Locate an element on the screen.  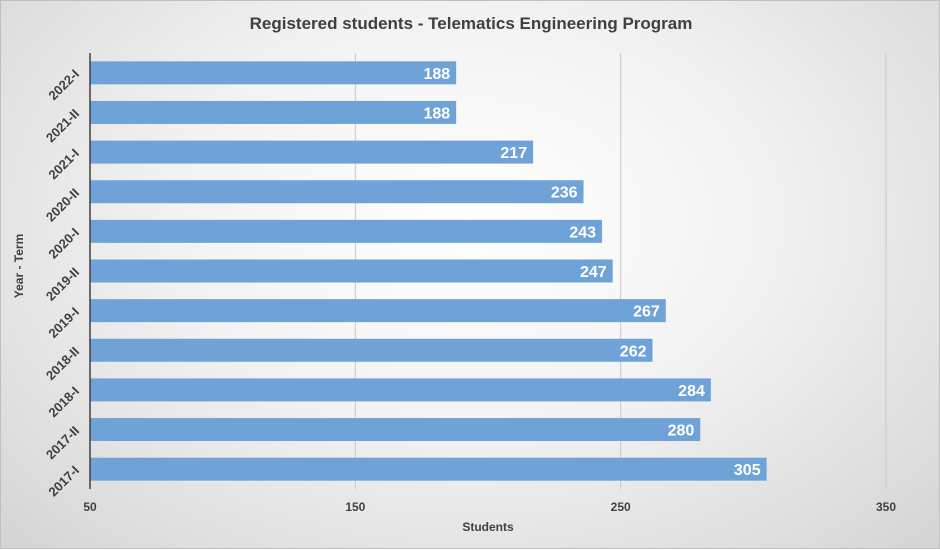
y-tick-label: 2020-I is located at coordinates (63, 243).